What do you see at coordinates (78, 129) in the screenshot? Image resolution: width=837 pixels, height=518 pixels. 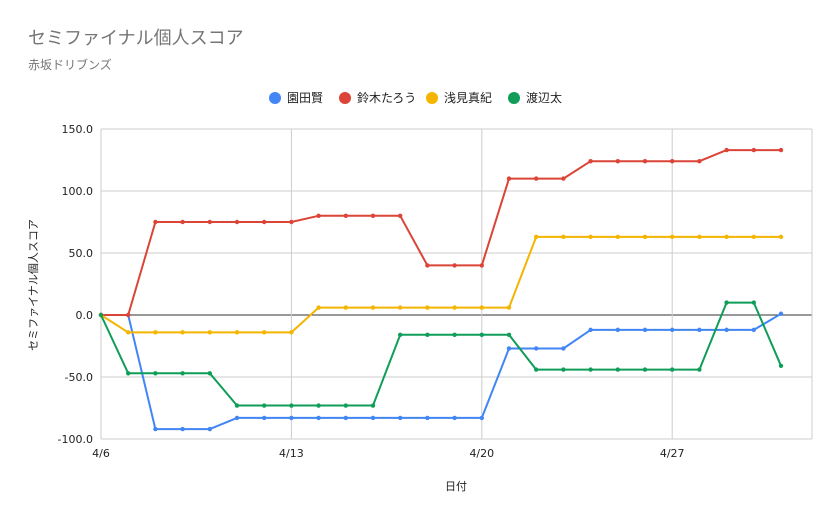 I see `y-tick-label: 150.0` at bounding box center [78, 129].